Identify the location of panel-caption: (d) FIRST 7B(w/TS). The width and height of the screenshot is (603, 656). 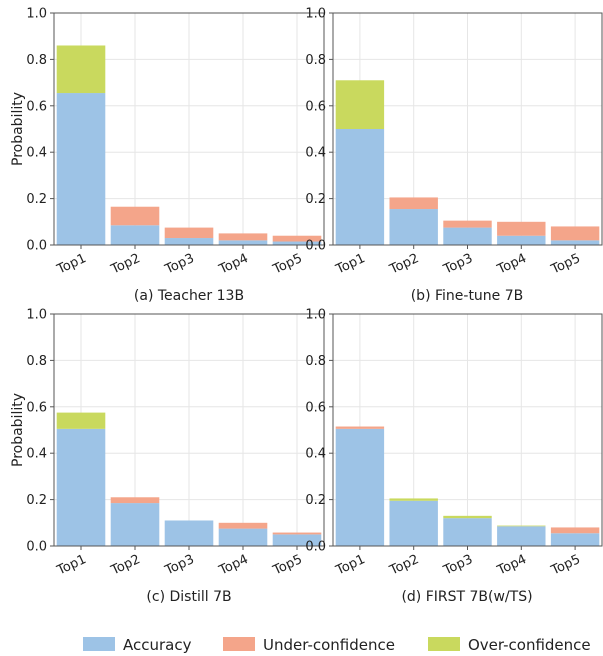
(466, 597).